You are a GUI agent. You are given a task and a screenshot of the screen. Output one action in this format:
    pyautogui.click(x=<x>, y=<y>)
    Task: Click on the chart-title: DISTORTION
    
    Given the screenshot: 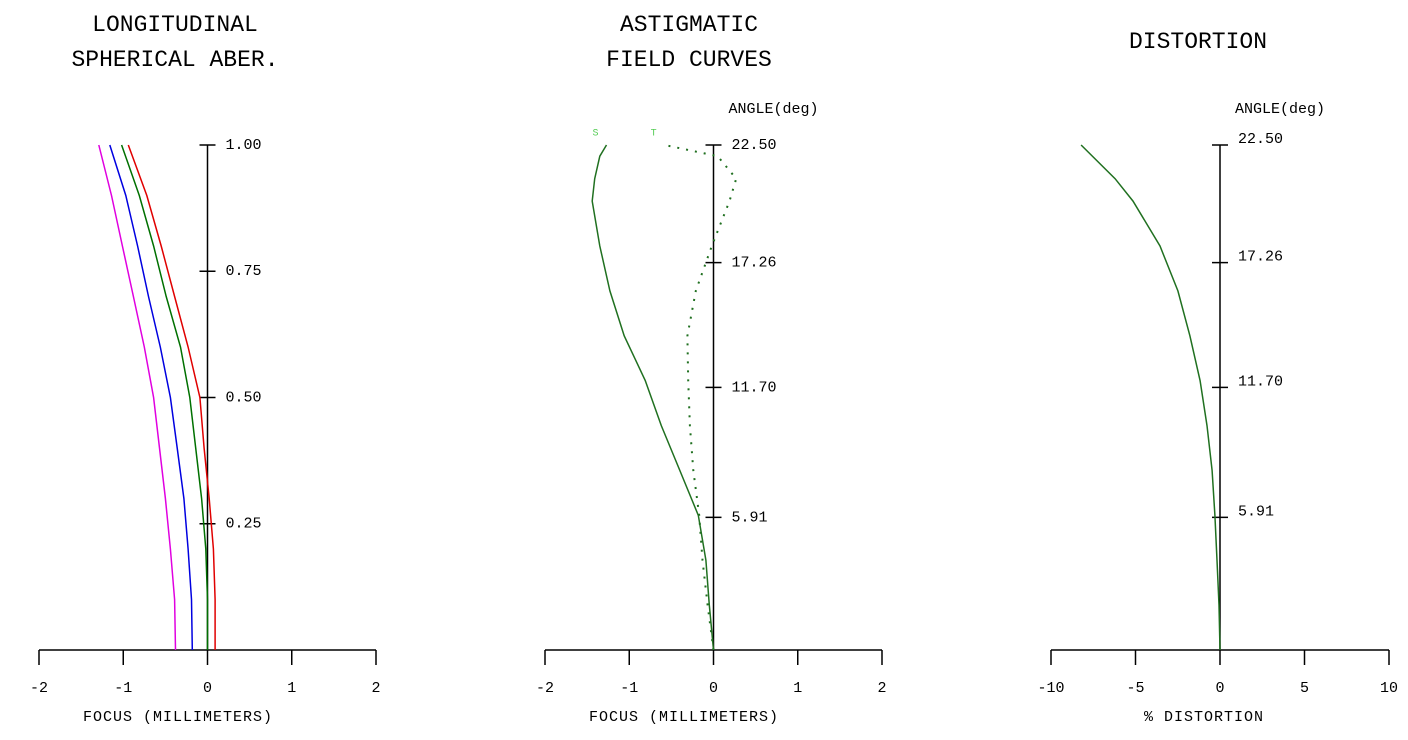 What is the action you would take?
    pyautogui.click(x=1198, y=42)
    